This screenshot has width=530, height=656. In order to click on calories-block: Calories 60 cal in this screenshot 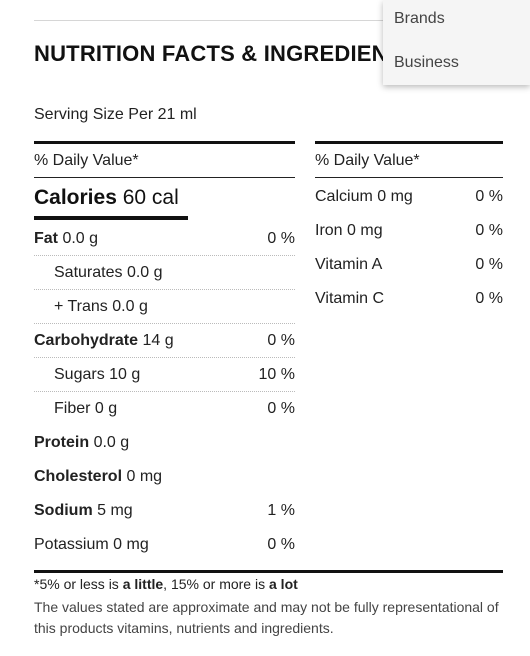, I will do `click(164, 200)`.